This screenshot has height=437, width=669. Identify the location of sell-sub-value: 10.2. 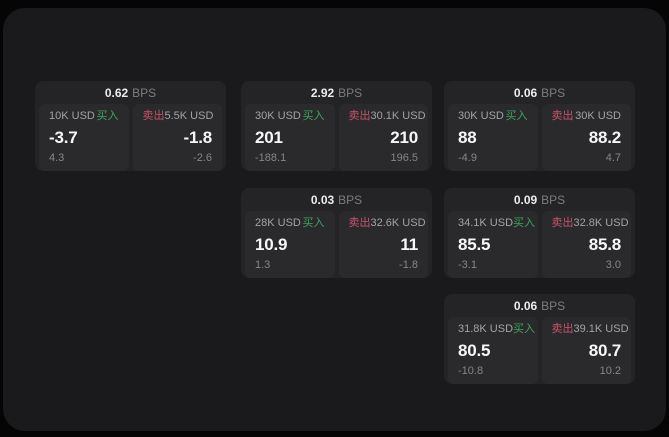
(610, 371).